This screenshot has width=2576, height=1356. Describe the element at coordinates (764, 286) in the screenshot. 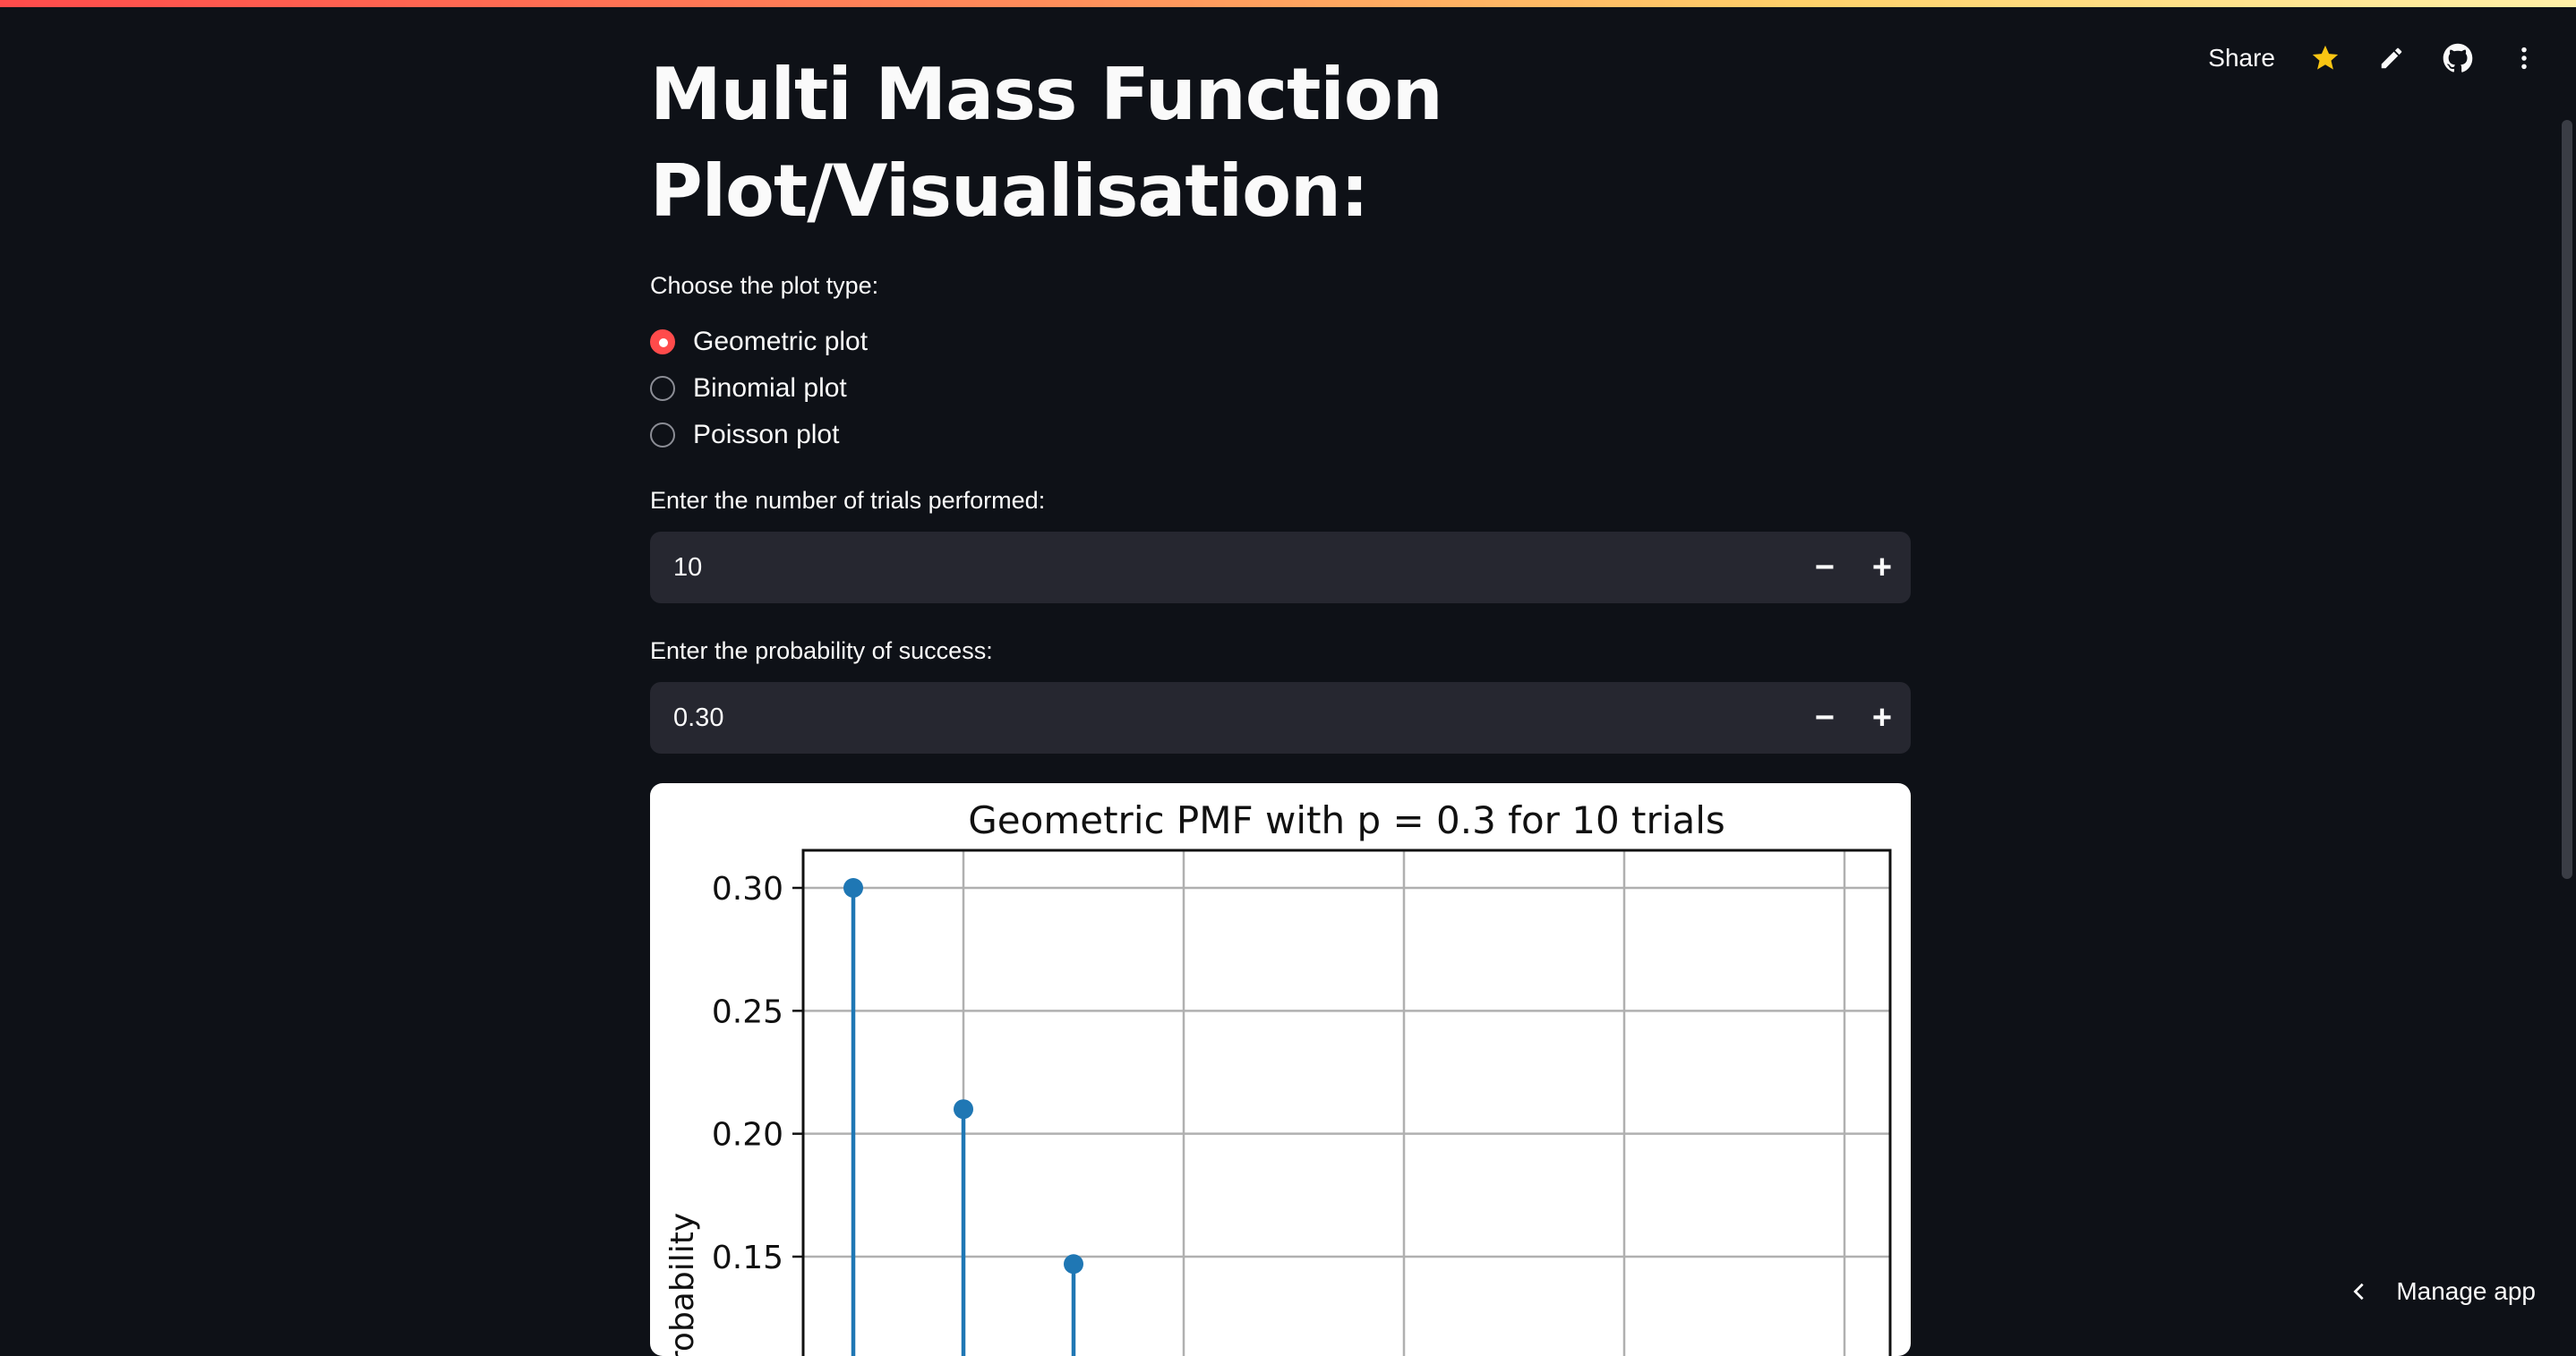

I see `plot-type-label: Choose the plot type:` at that location.